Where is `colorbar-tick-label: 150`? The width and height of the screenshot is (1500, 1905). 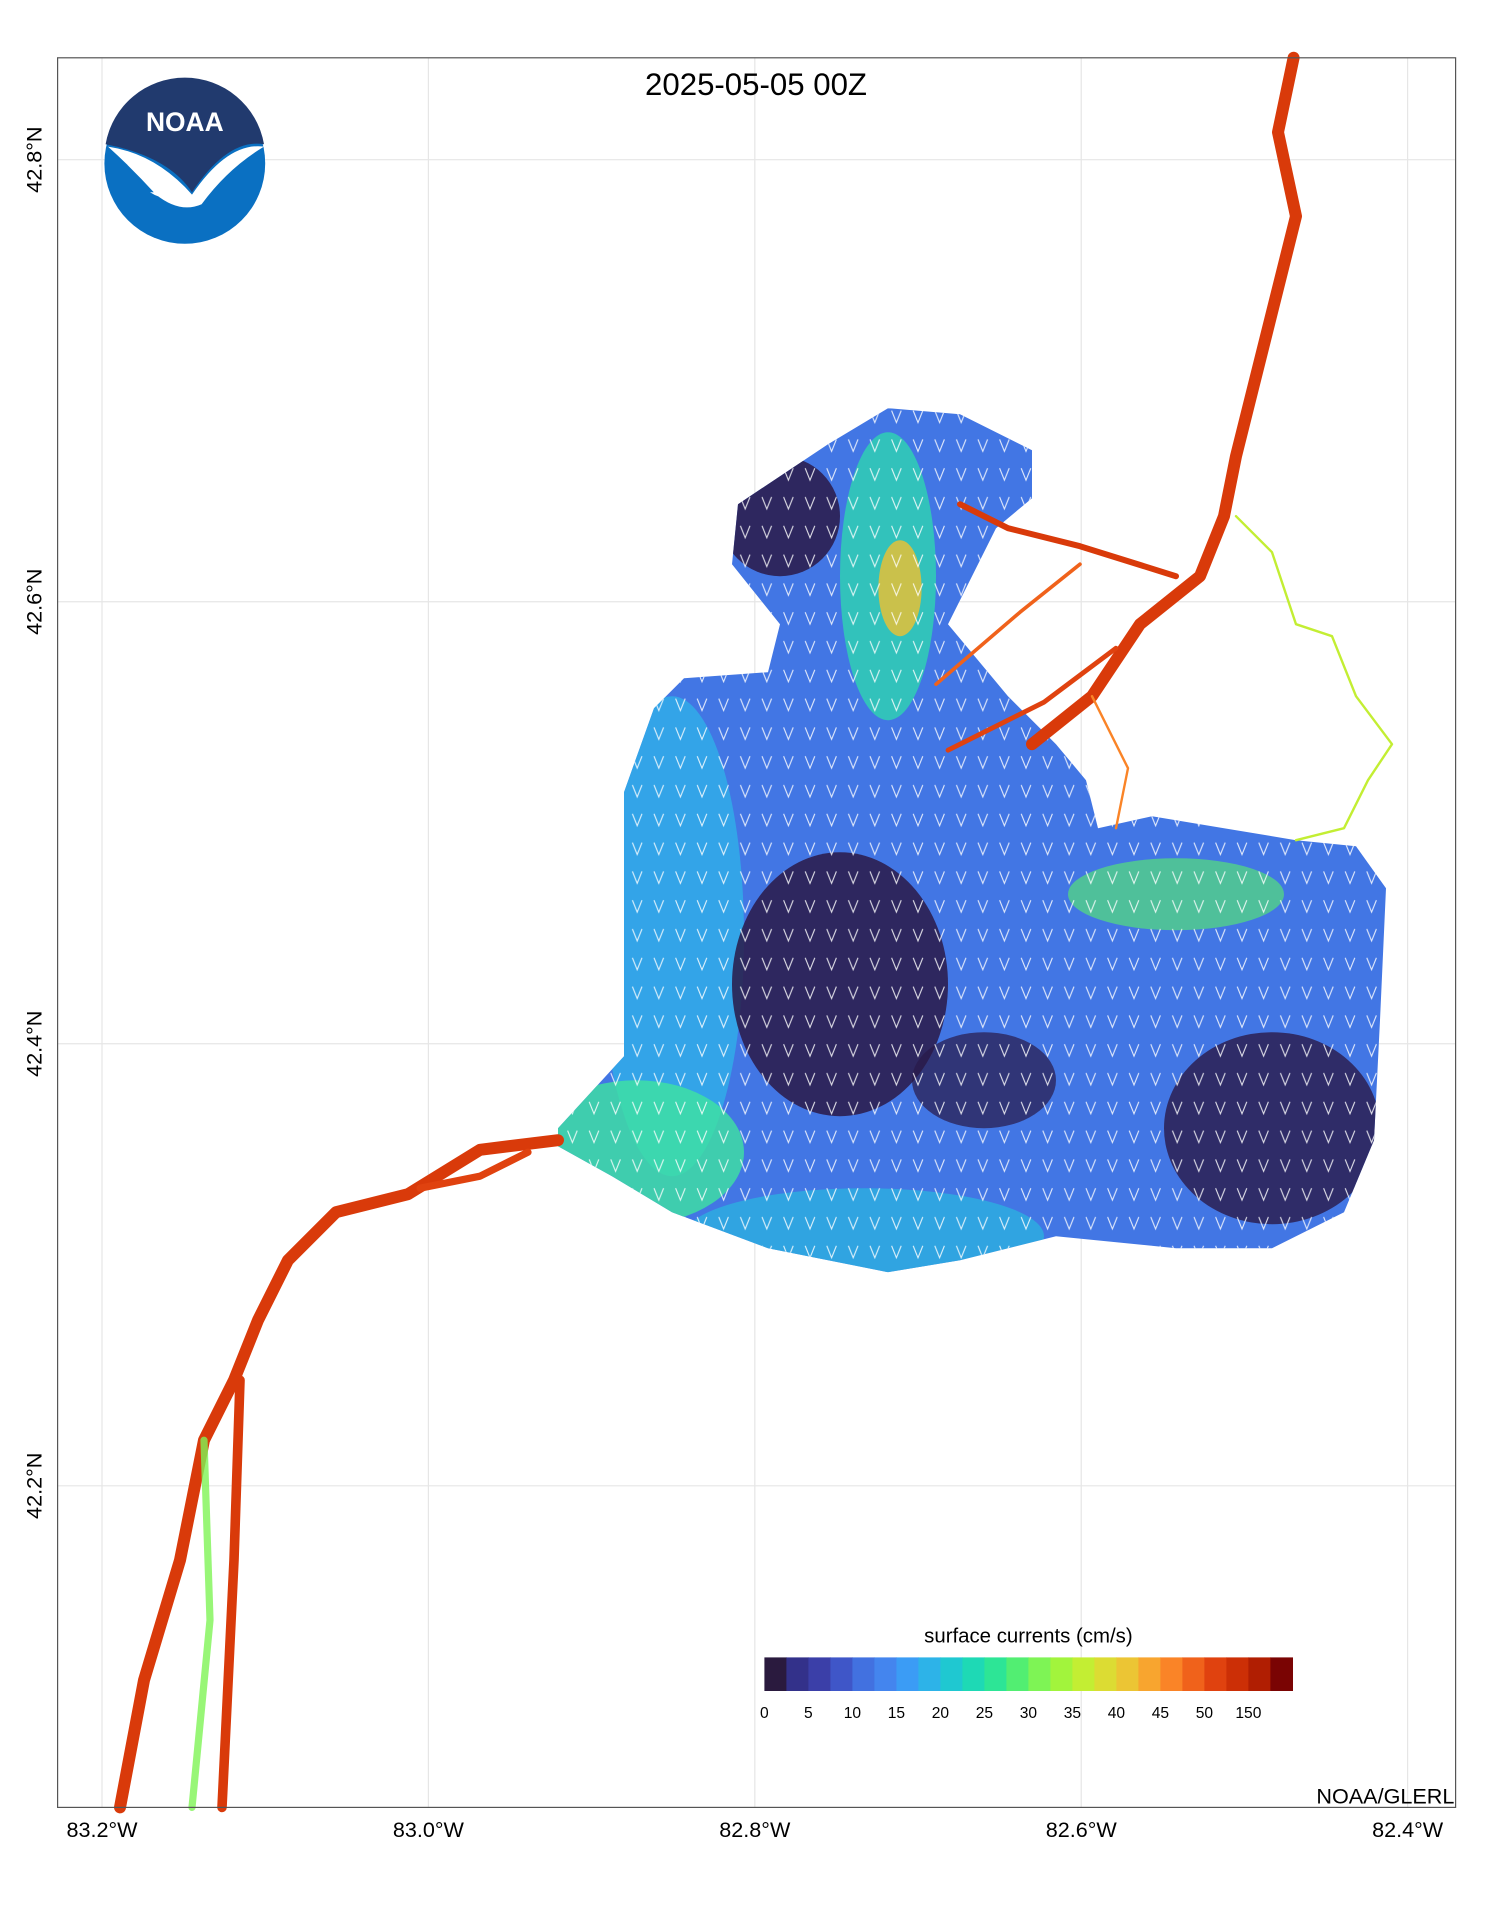
colorbar-tick-label: 150 is located at coordinates (1248, 1713).